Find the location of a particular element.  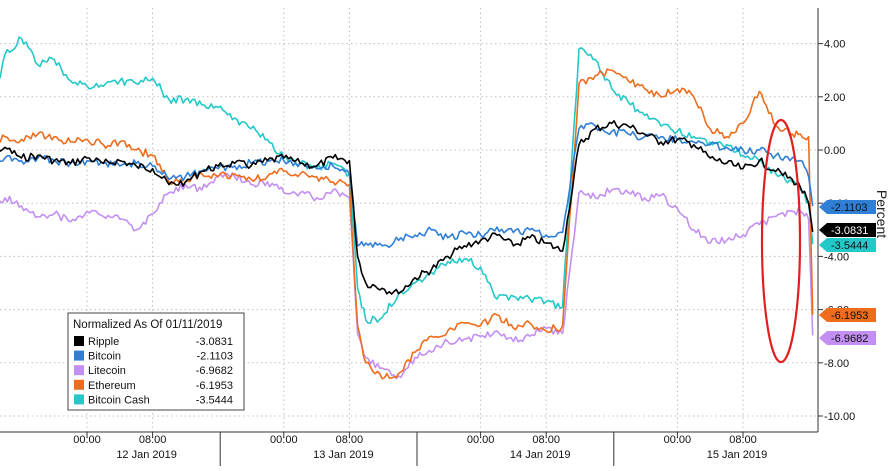

day-label: 12 Jan 2019 is located at coordinates (146, 455).